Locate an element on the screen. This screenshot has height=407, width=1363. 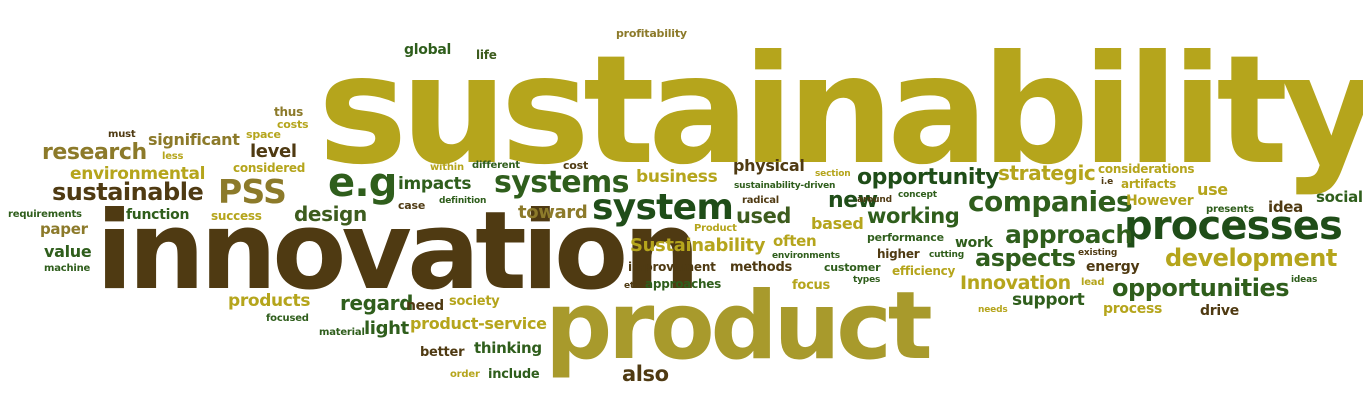
word-drive: drive is located at coordinates (1219, 311).